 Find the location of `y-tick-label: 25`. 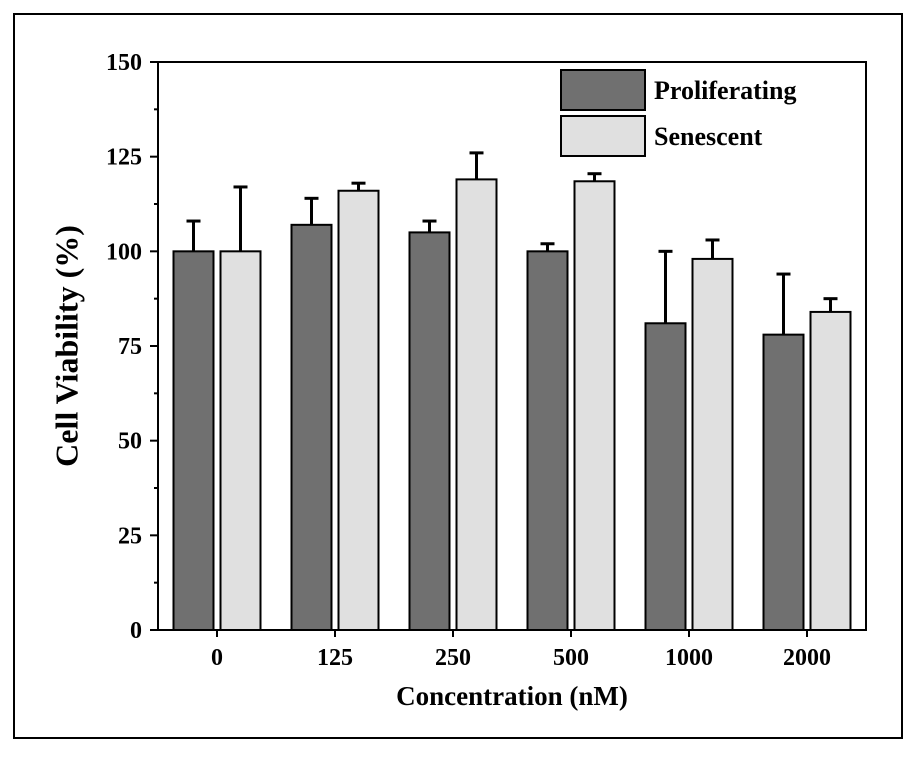

y-tick-label: 25 is located at coordinates (130, 536).